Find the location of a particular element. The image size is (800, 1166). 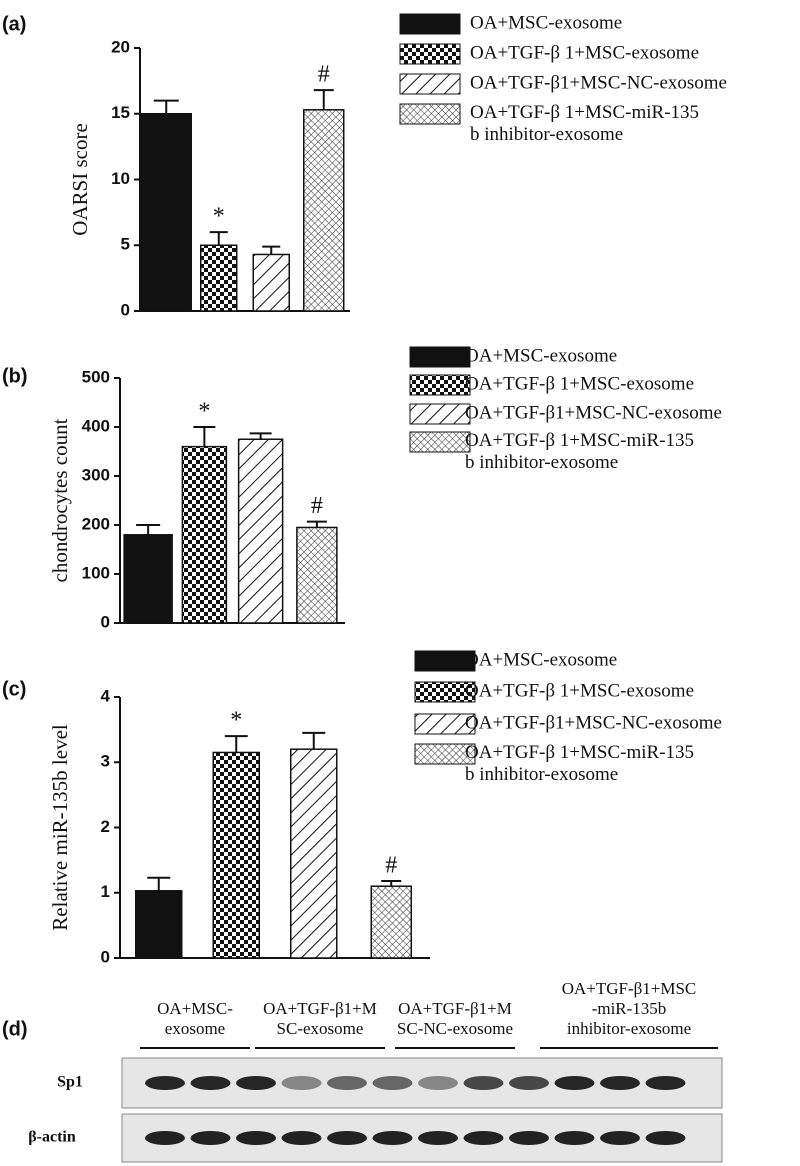

y-tick-label: 1 is located at coordinates (105, 891).